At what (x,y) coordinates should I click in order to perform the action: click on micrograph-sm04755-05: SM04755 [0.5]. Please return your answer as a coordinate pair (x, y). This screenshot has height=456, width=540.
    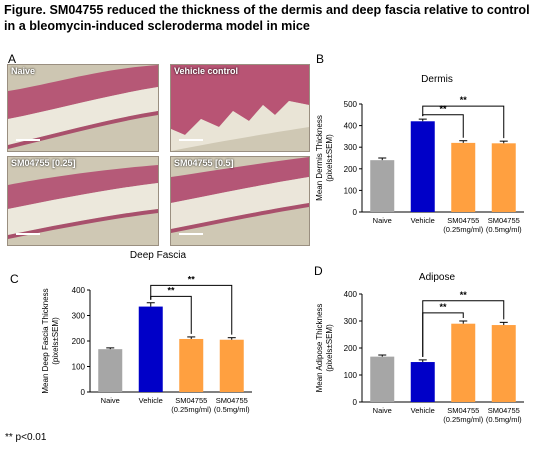
    Looking at the image, I should click on (240, 201).